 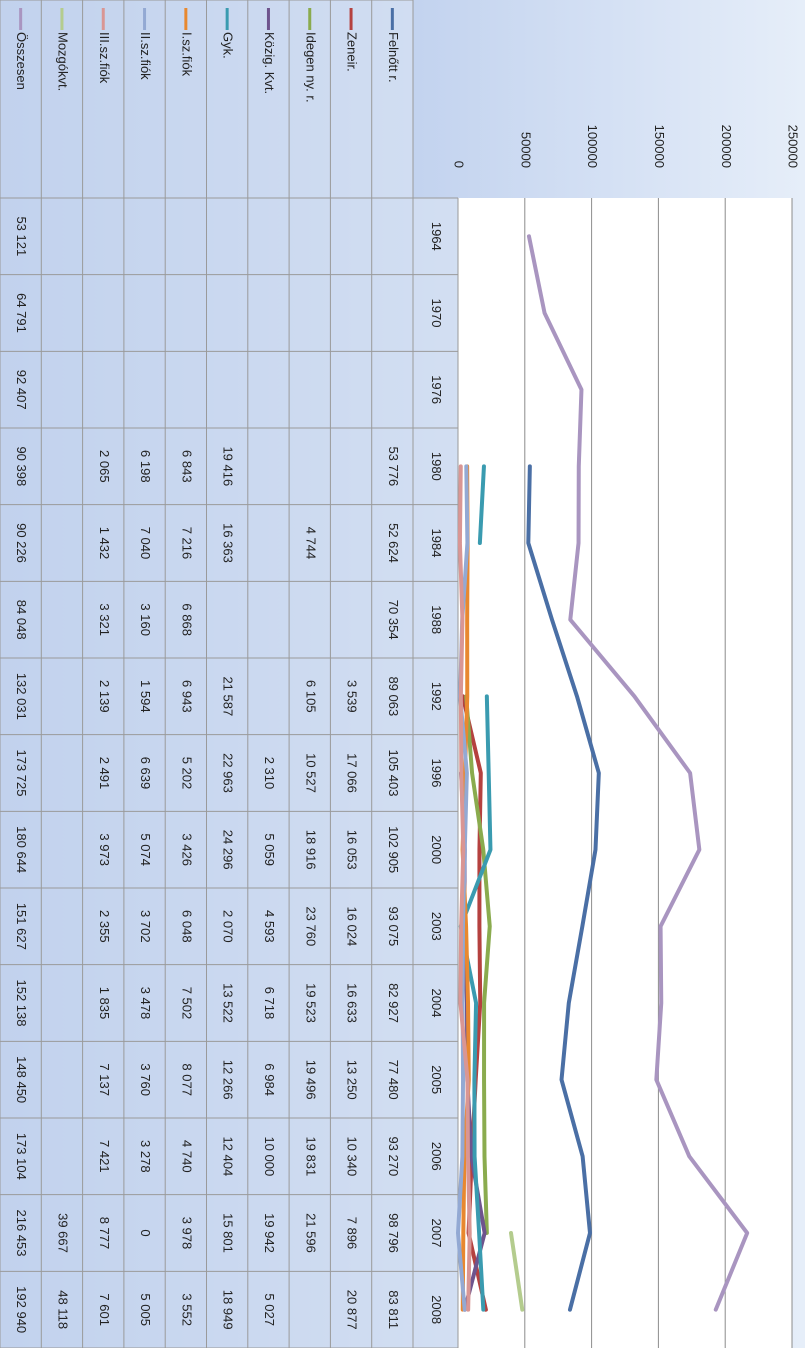 I want to click on legend-label: Felnőtt r., so click(x=393, y=57).